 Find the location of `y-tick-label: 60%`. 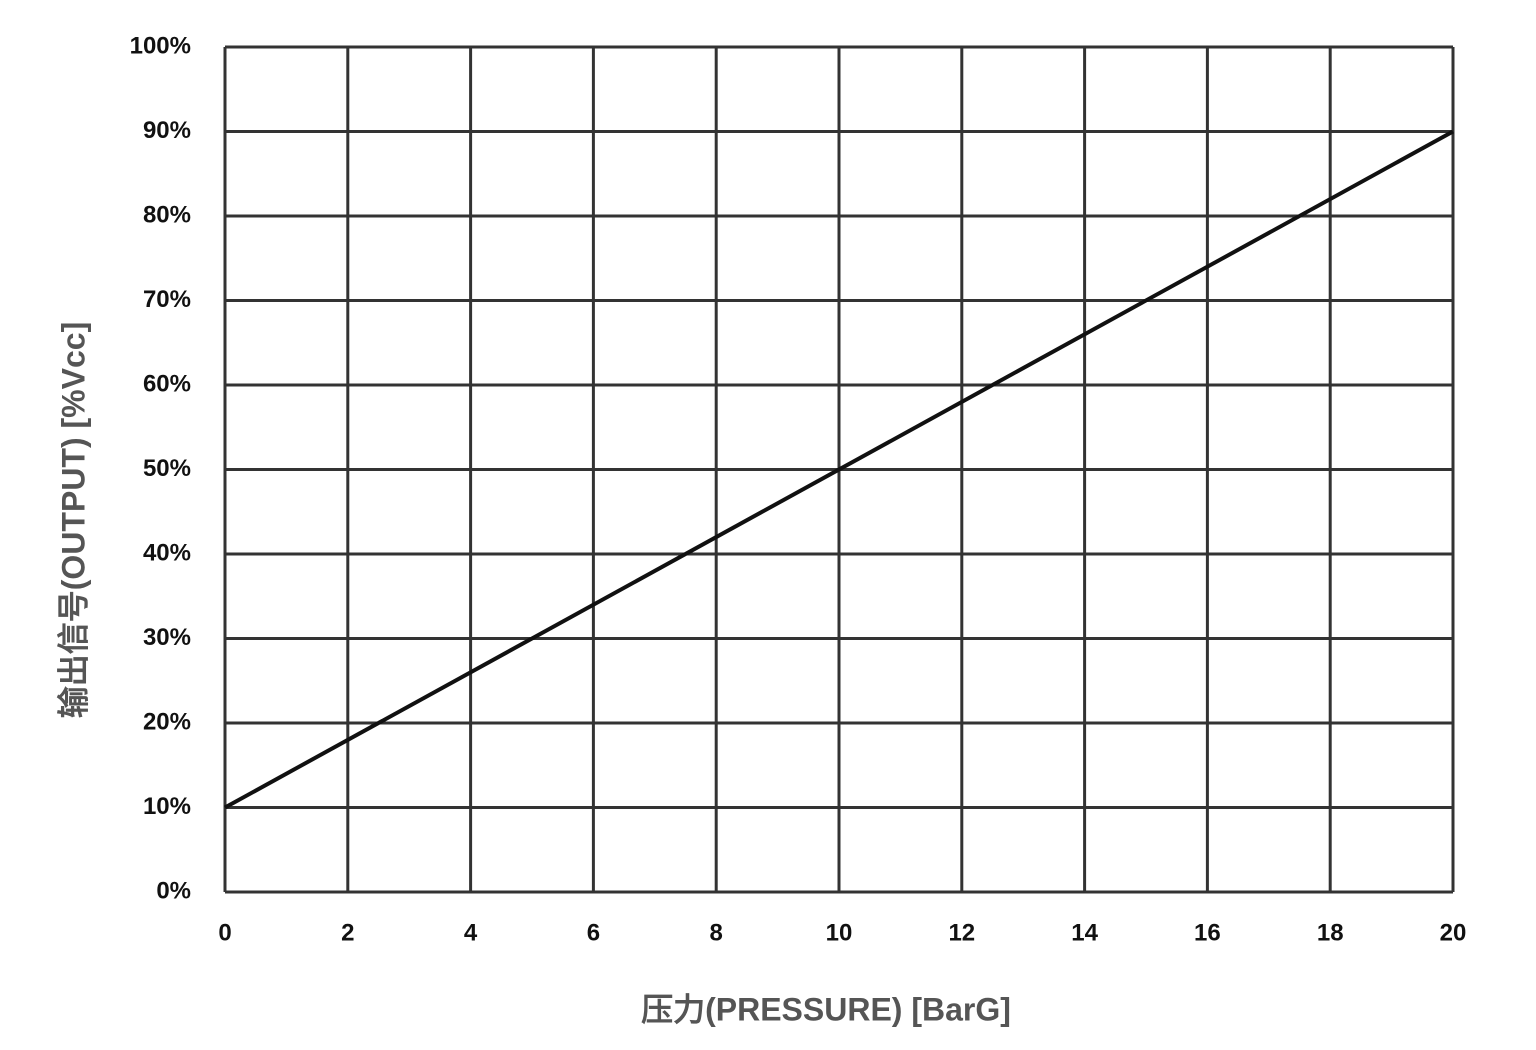

y-tick-label: 60% is located at coordinates (167, 383).